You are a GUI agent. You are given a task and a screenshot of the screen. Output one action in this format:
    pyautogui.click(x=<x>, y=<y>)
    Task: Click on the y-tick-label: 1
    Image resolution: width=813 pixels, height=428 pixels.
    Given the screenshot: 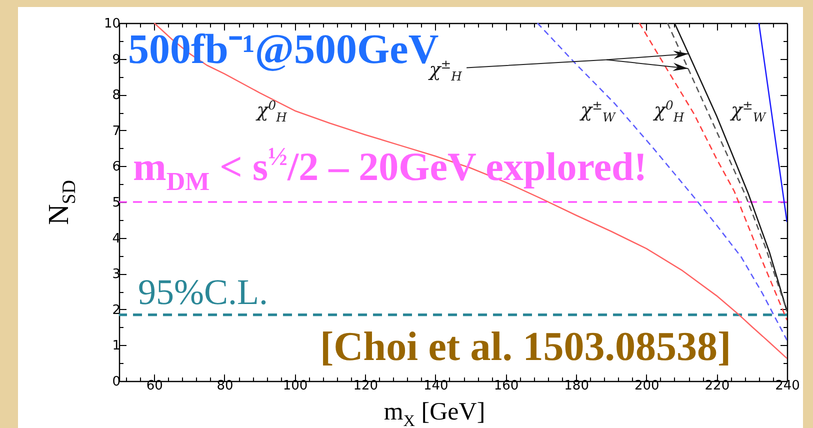 What is the action you would take?
    pyautogui.click(x=116, y=346)
    